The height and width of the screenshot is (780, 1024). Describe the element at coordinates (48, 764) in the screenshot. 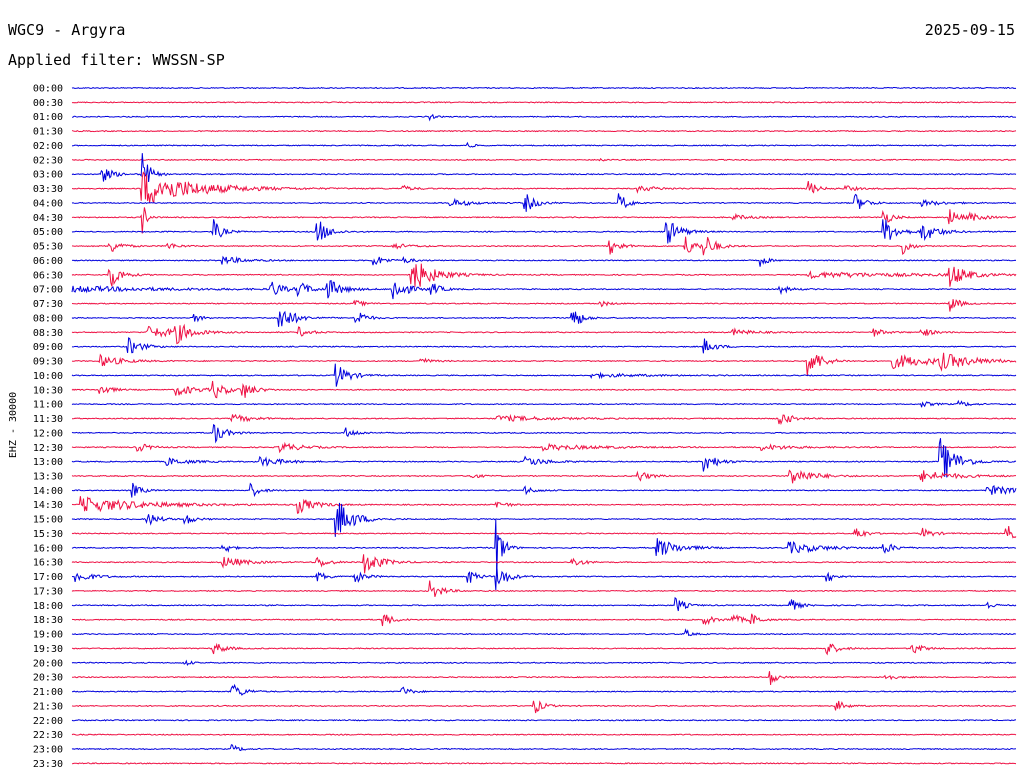

I see `time-label: 23:30` at that location.